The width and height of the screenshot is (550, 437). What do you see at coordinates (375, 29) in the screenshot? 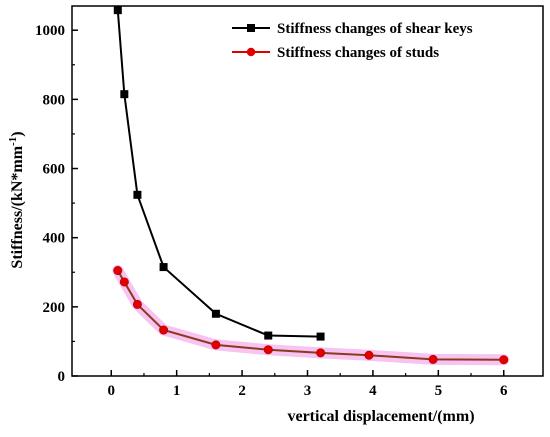
I see `legend-label-0: Stiffness changes of shear keys` at bounding box center [375, 29].